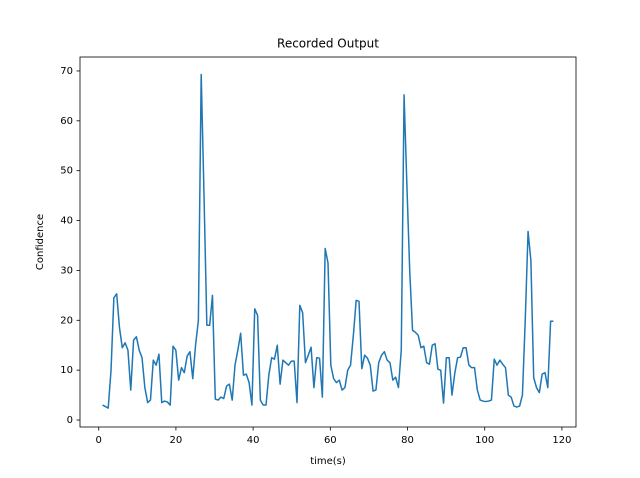  What do you see at coordinates (66, 121) in the screenshot?
I see `y-tick-label: 60` at bounding box center [66, 121].